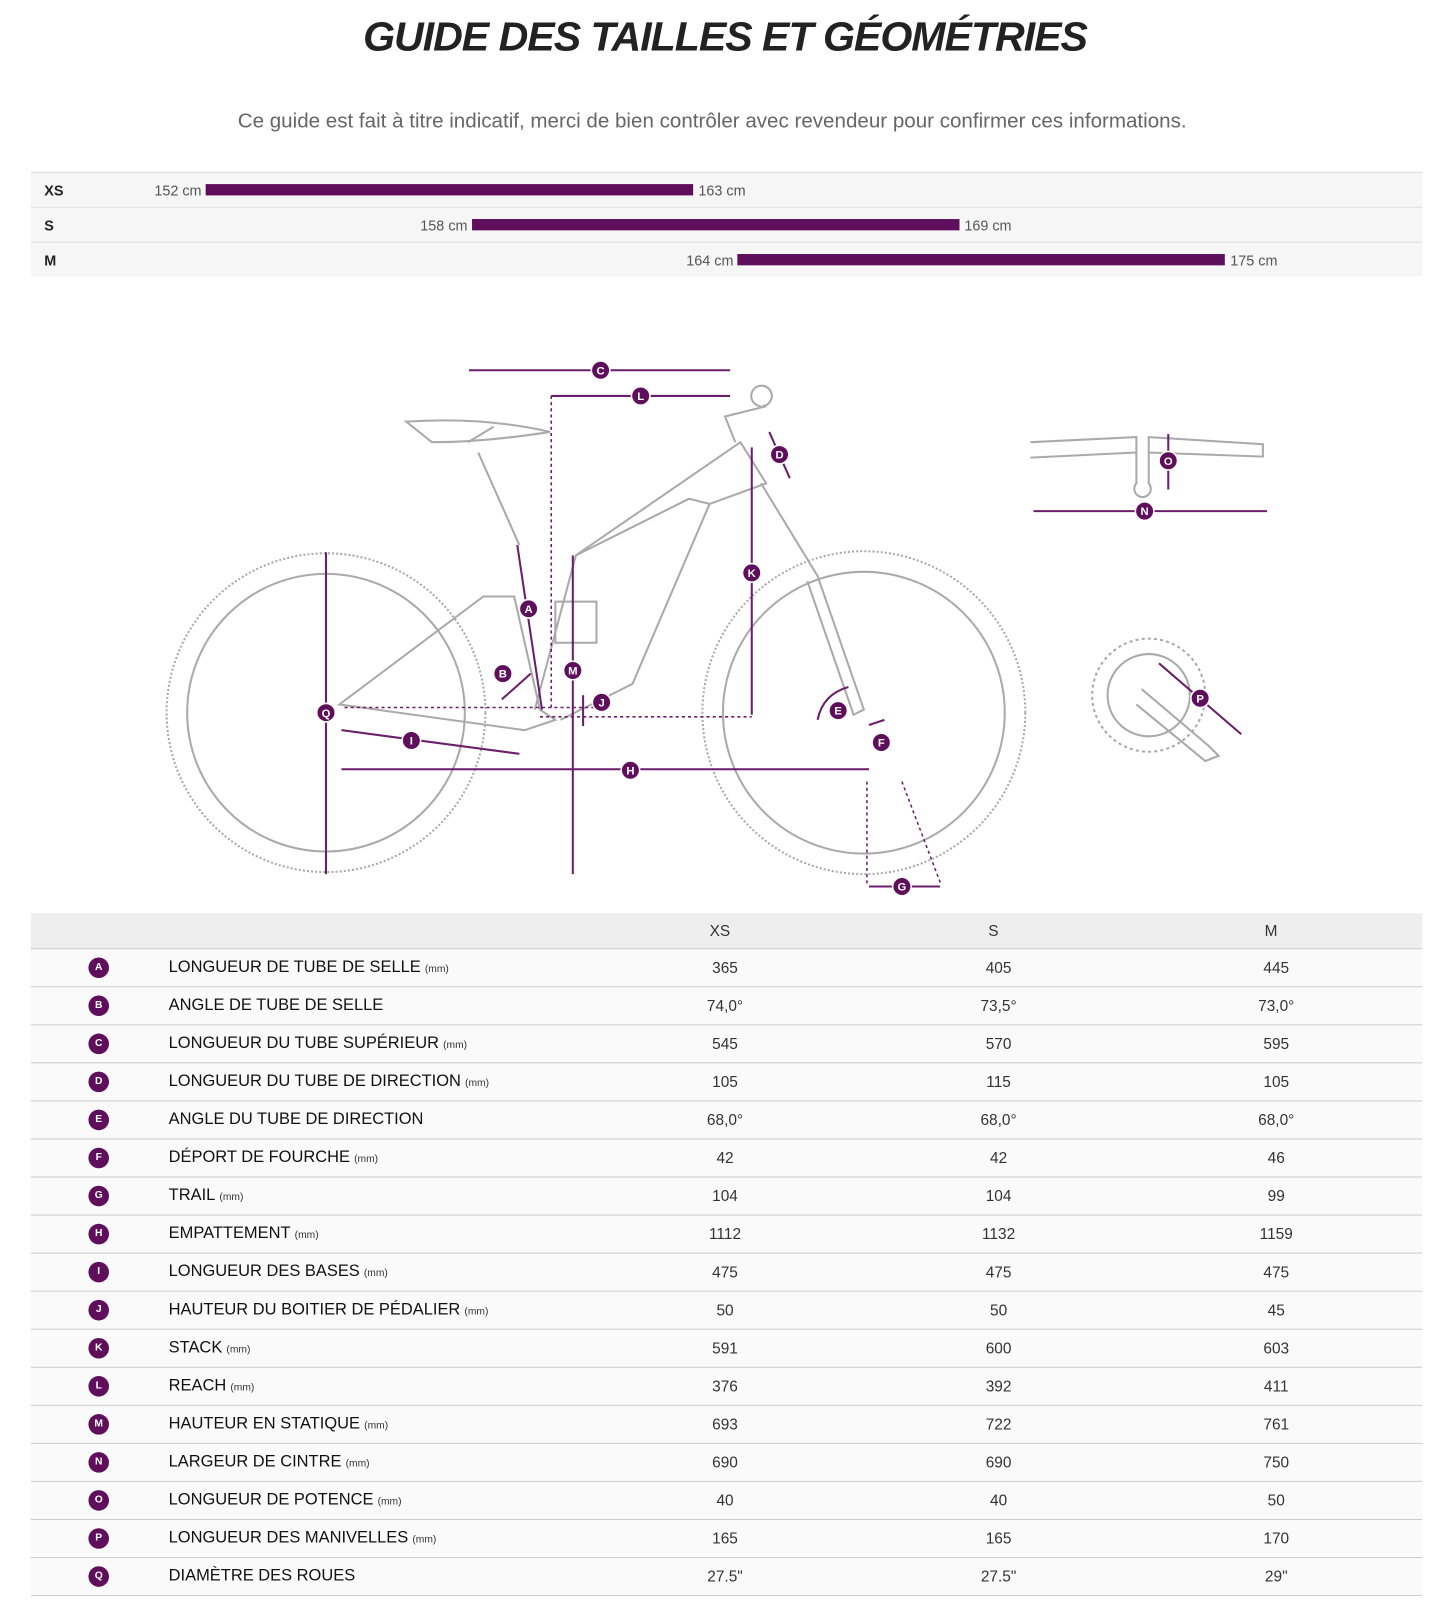 This screenshot has height=1610, width=1450. What do you see at coordinates (998, 1044) in the screenshot?
I see `table-cell: 570` at bounding box center [998, 1044].